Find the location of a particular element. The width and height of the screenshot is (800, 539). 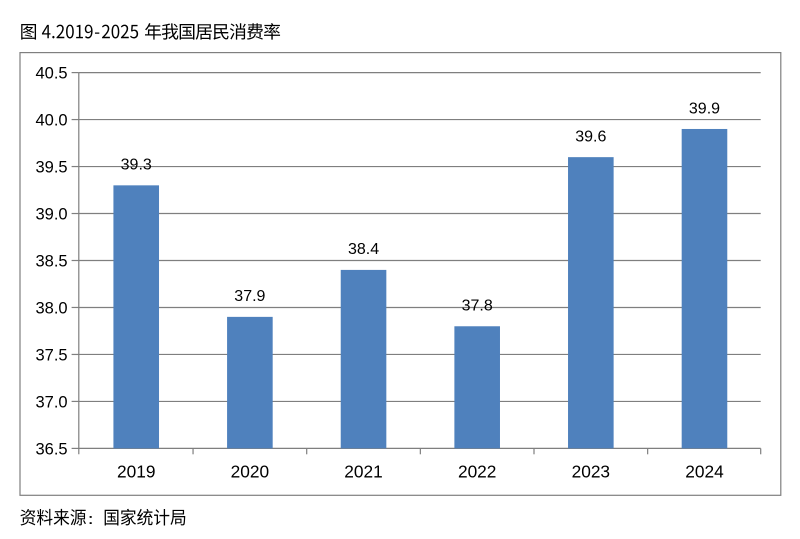

svg-text: 38.0 is located at coordinates (51, 308).